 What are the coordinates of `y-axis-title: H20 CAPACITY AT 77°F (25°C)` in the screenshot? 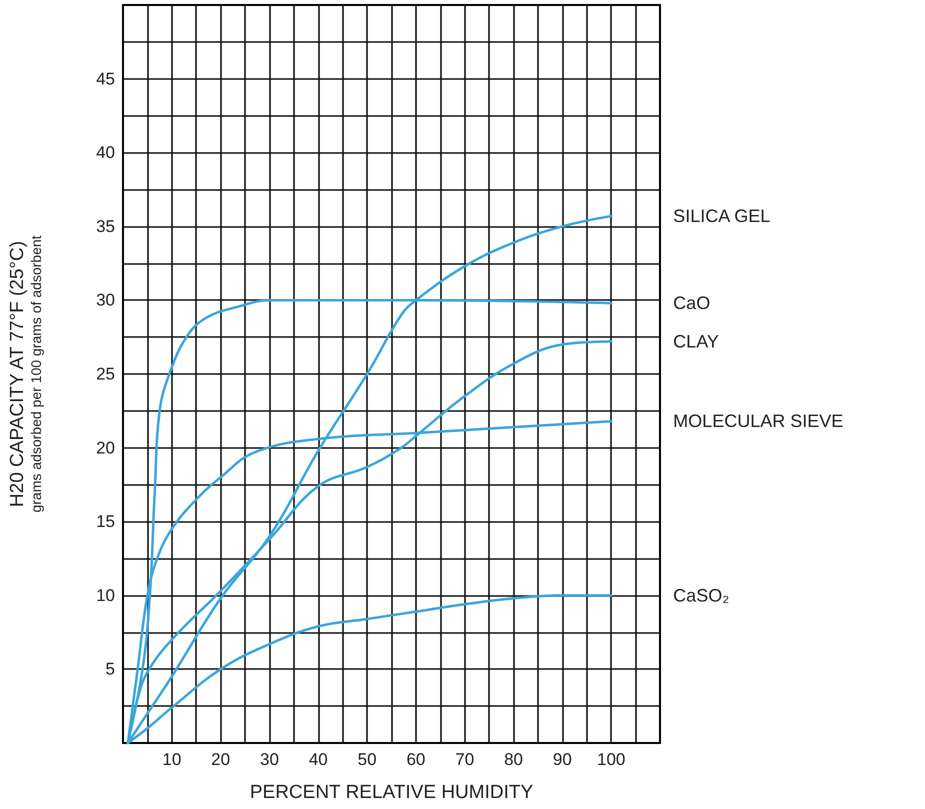 It's located at (17, 374).